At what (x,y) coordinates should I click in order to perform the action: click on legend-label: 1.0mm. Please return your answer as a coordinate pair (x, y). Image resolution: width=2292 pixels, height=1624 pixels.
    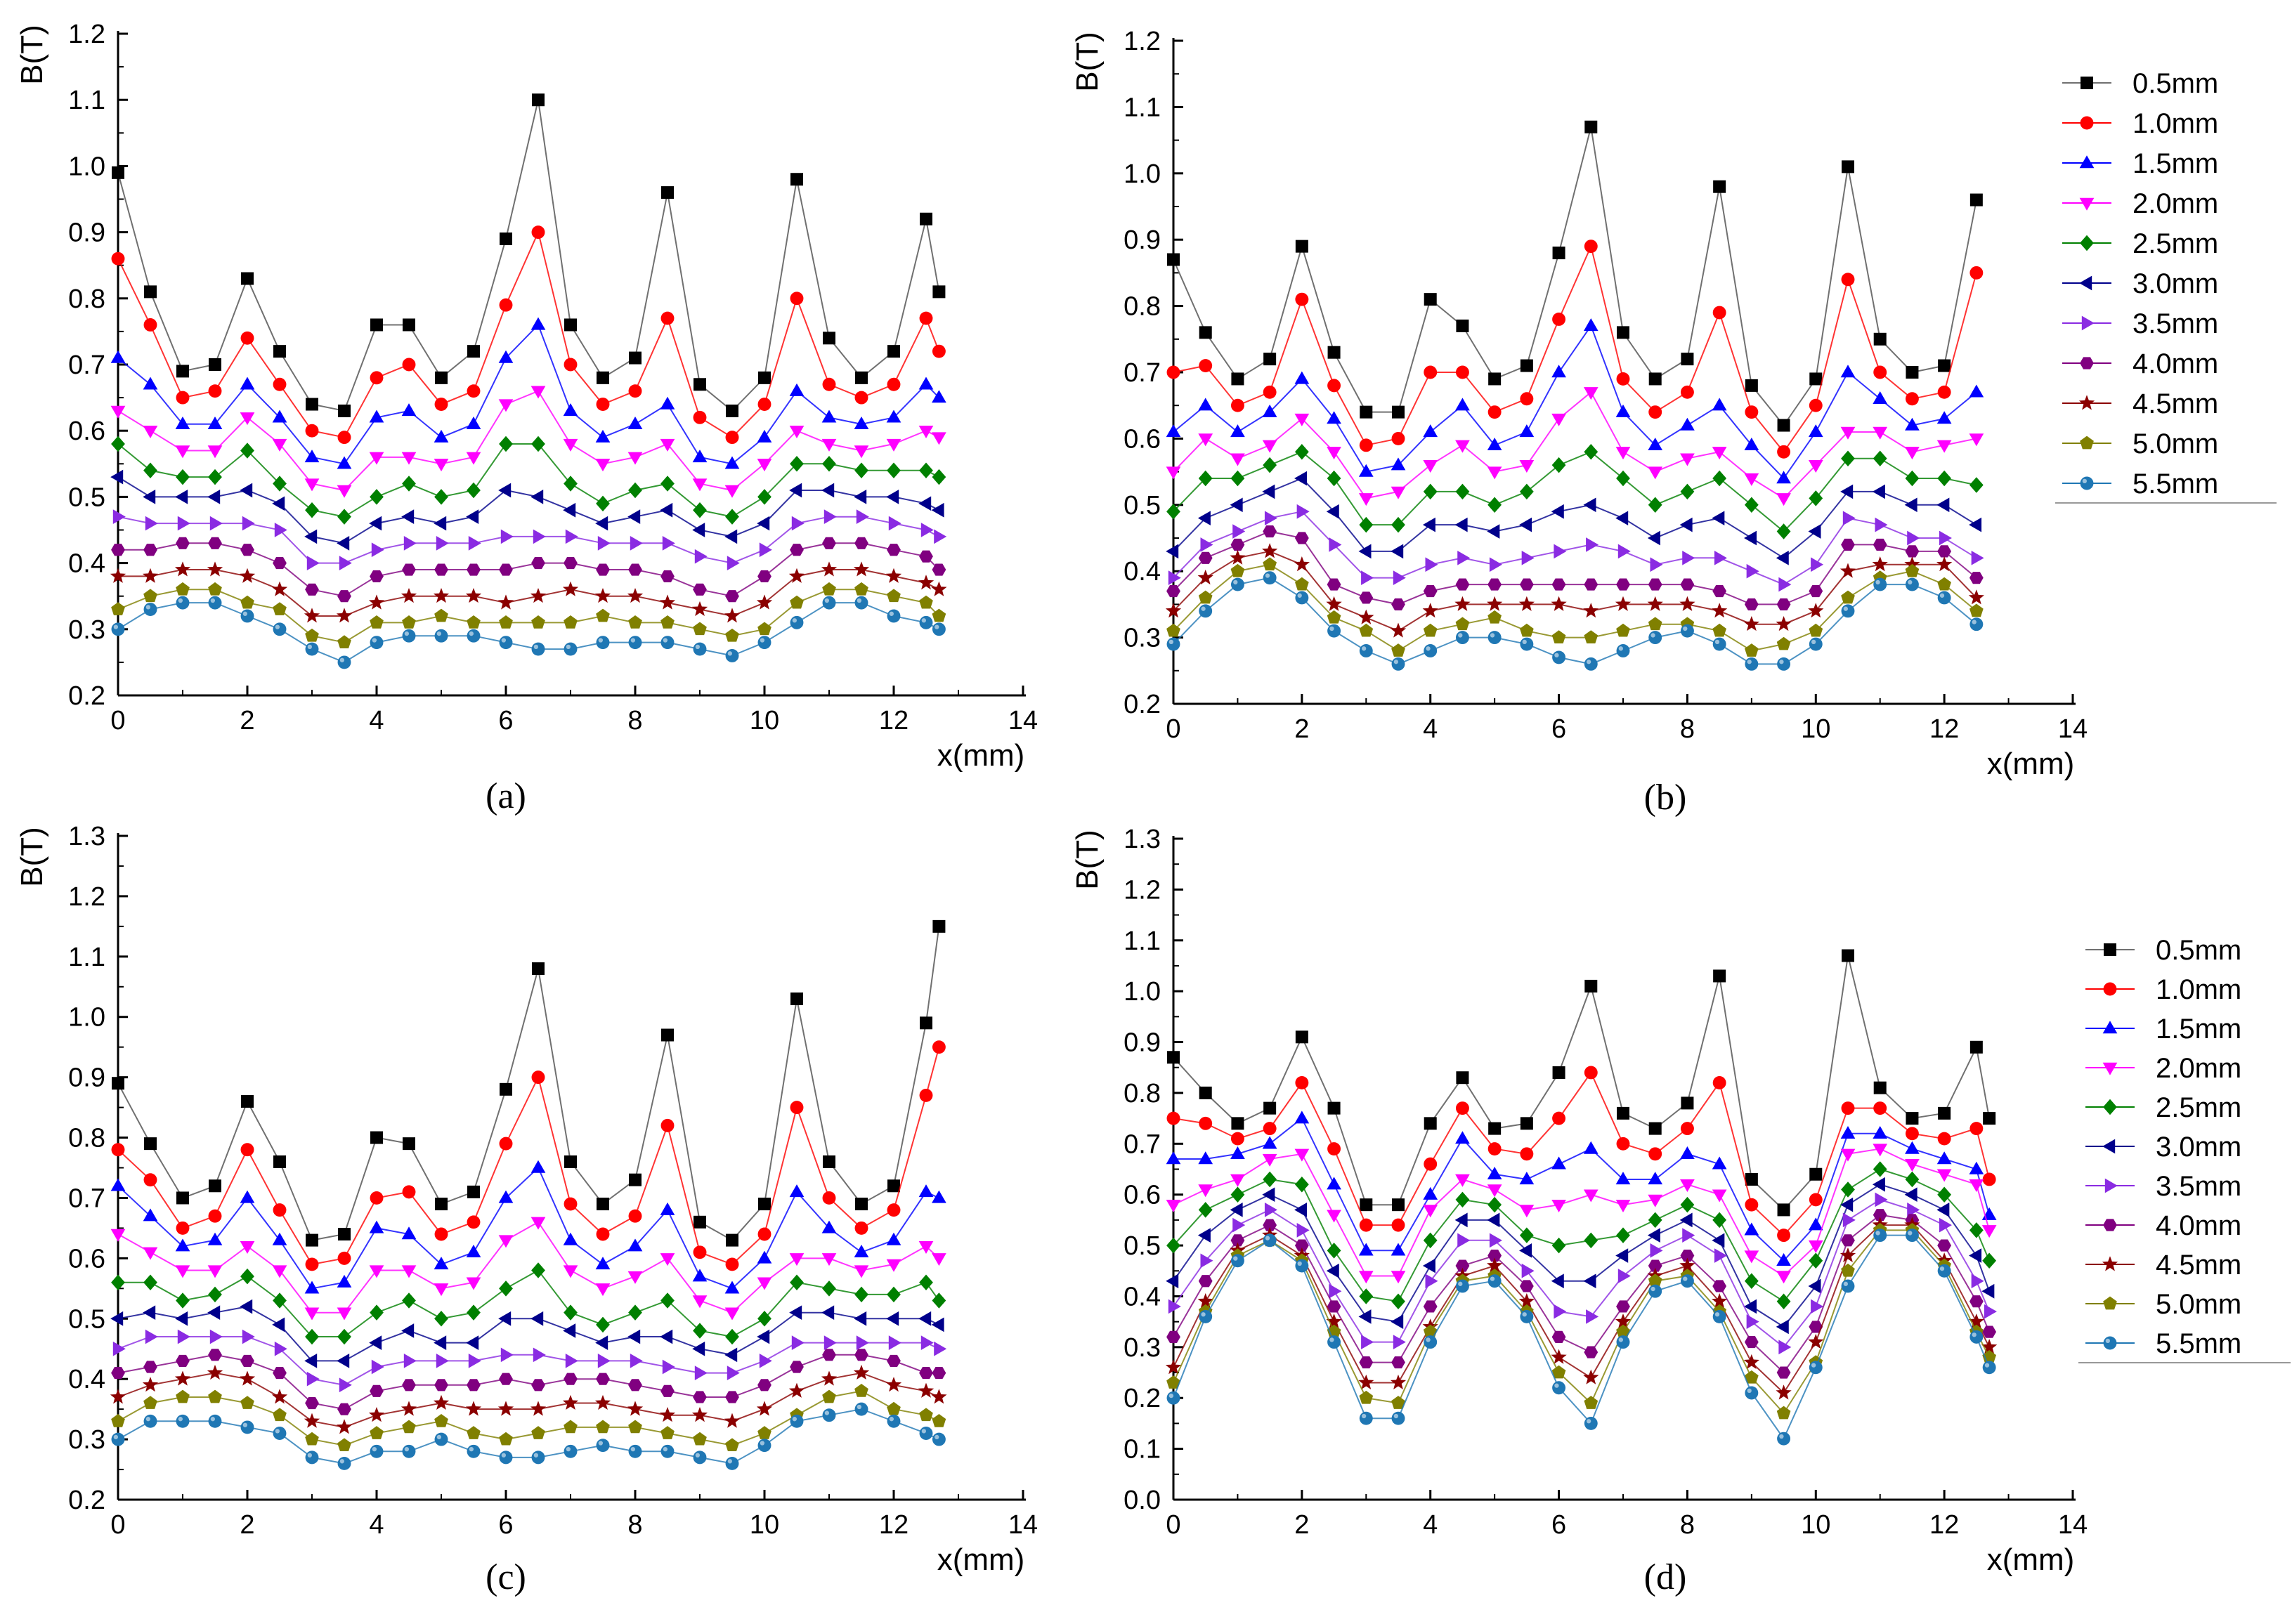
    Looking at the image, I should click on (2199, 989).